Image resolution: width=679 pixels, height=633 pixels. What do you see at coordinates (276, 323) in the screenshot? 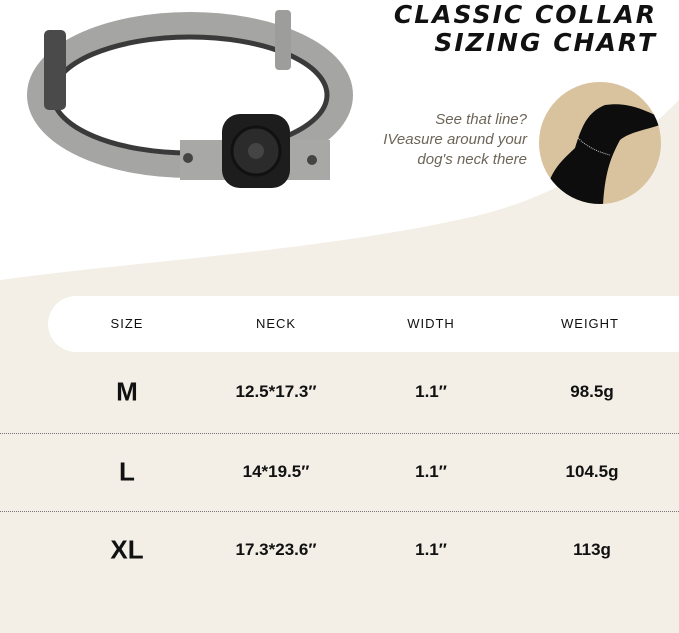
I see `header-neck: NECK` at bounding box center [276, 323].